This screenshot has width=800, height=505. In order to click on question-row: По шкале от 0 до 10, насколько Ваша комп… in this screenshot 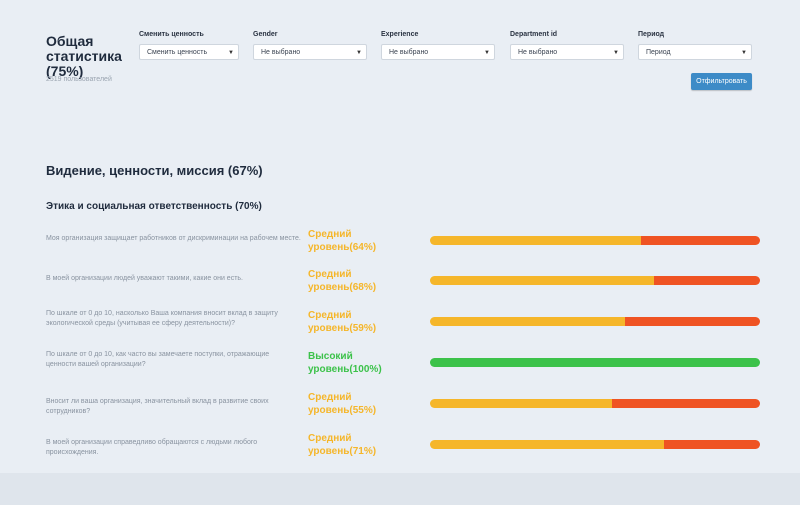, I will do `click(400, 327)`.